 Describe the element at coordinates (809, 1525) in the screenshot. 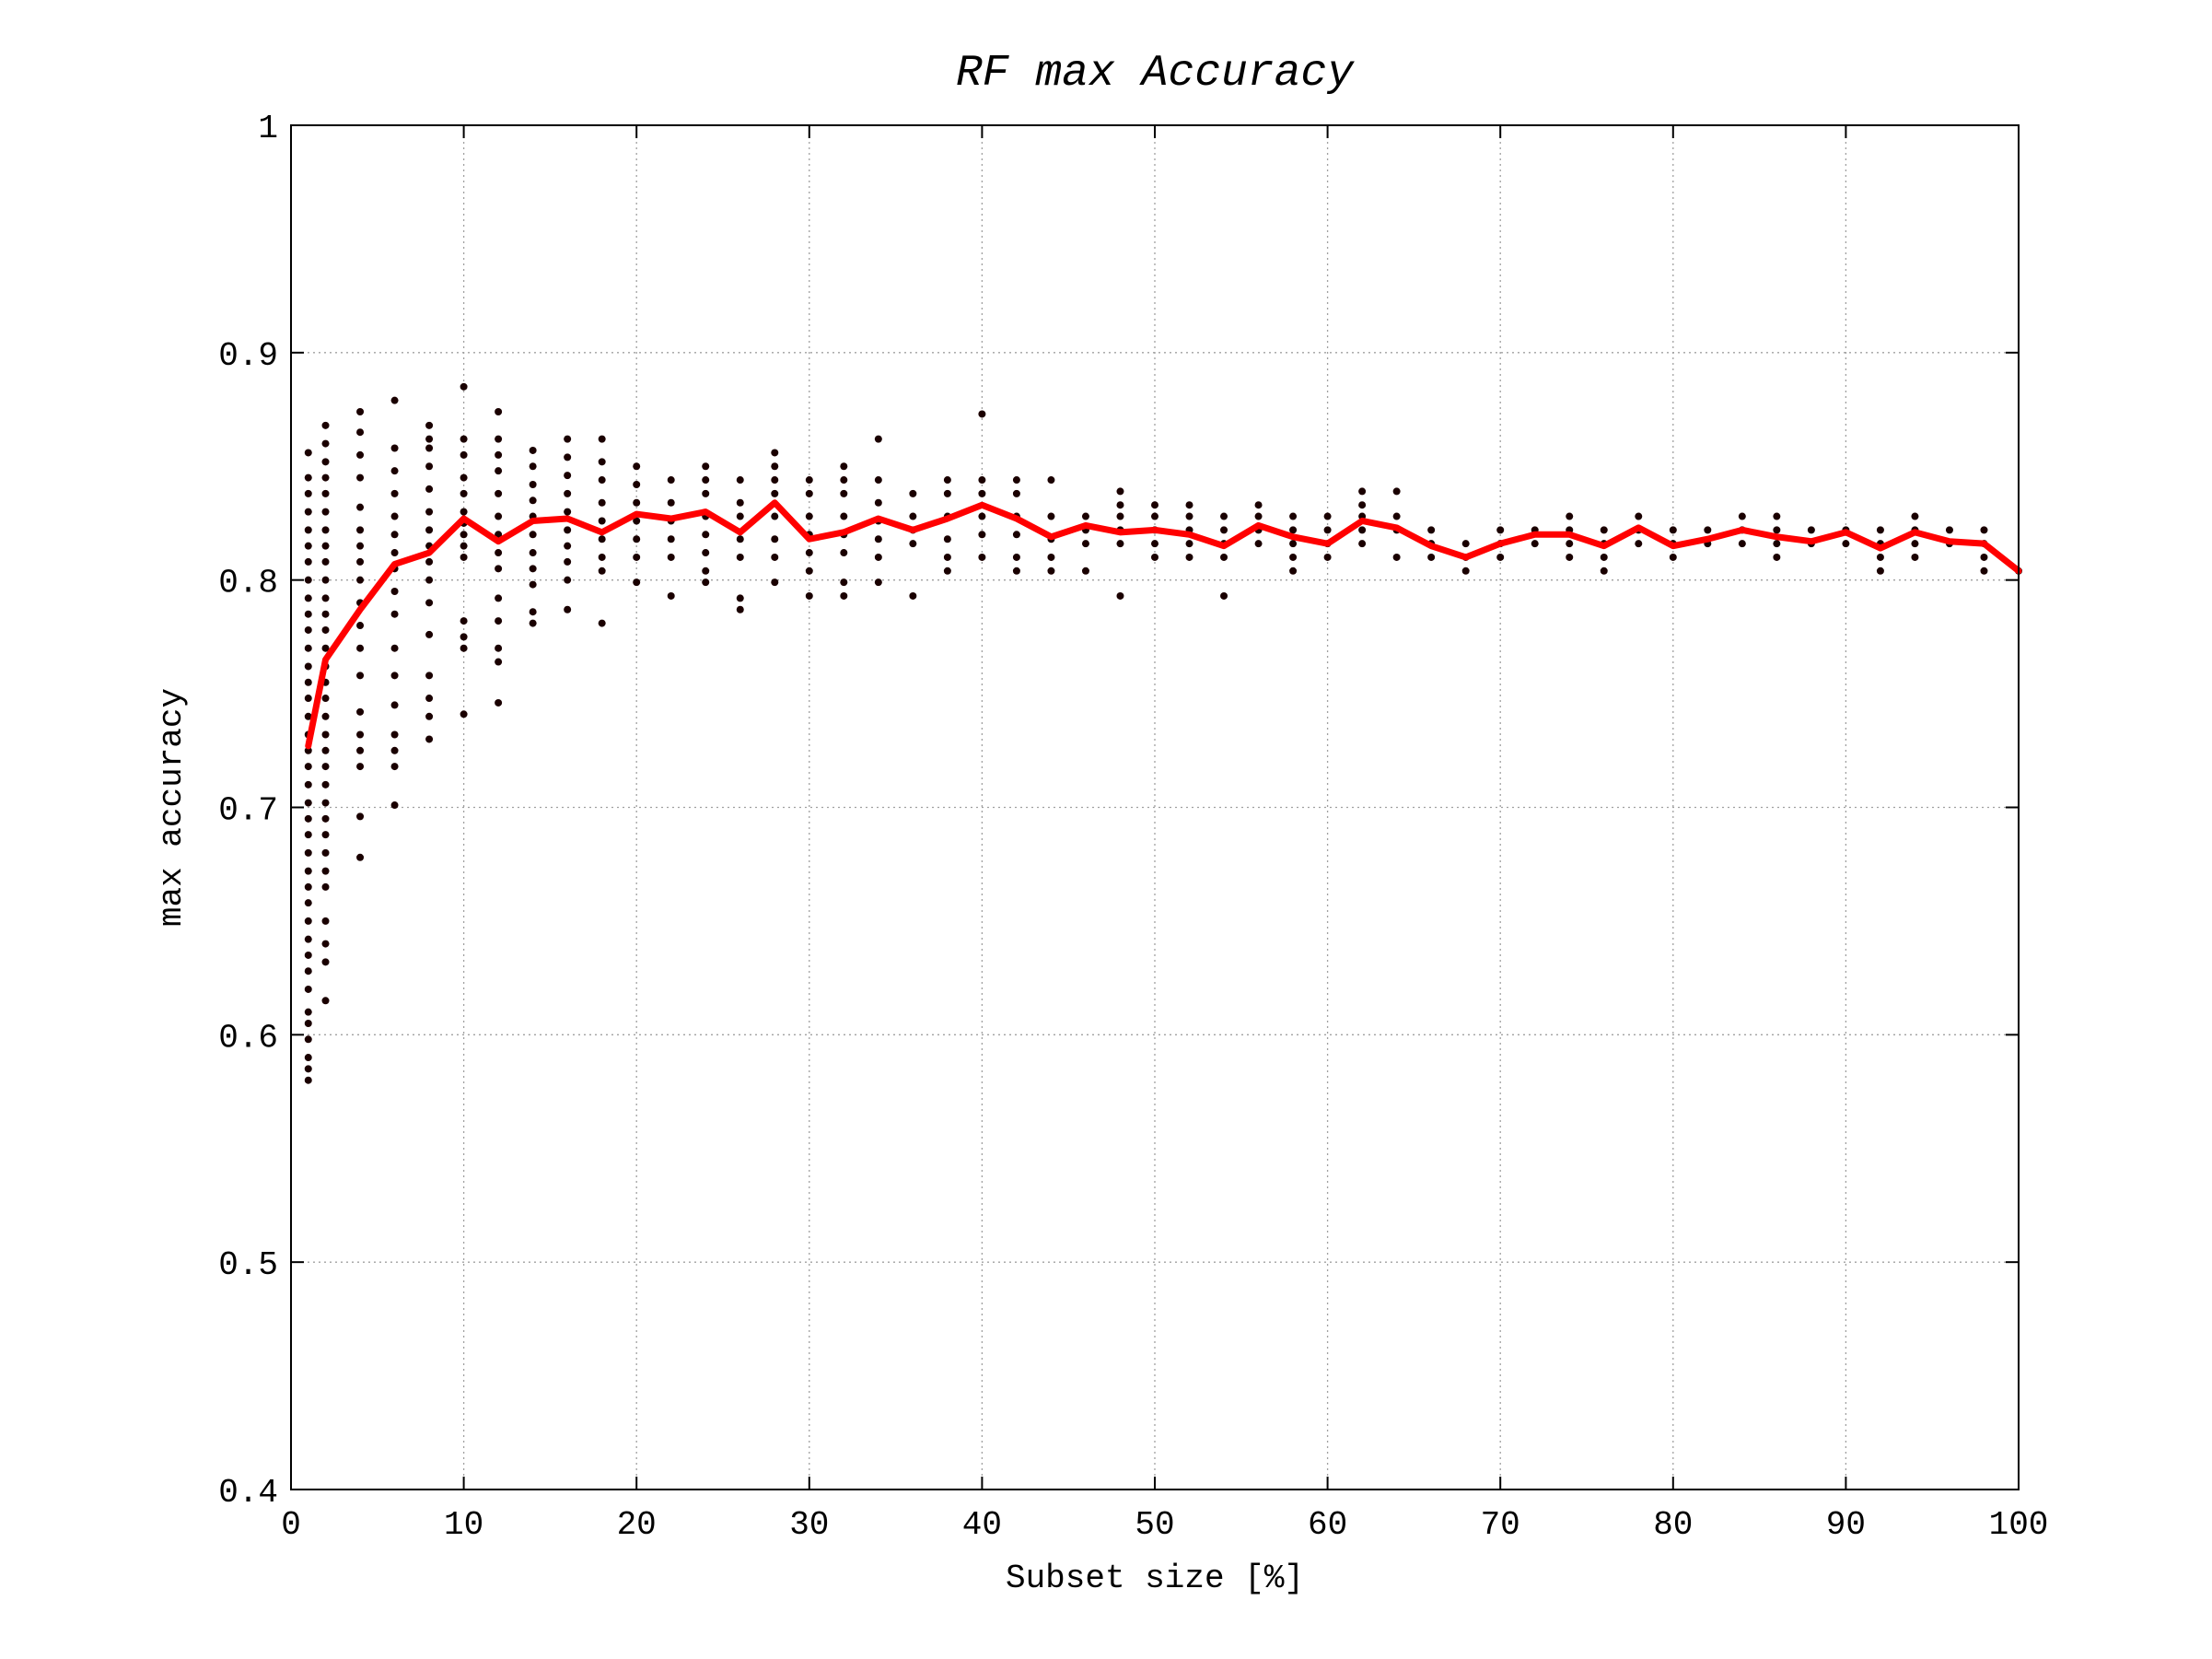

I see `x-tick-label: 30` at that location.